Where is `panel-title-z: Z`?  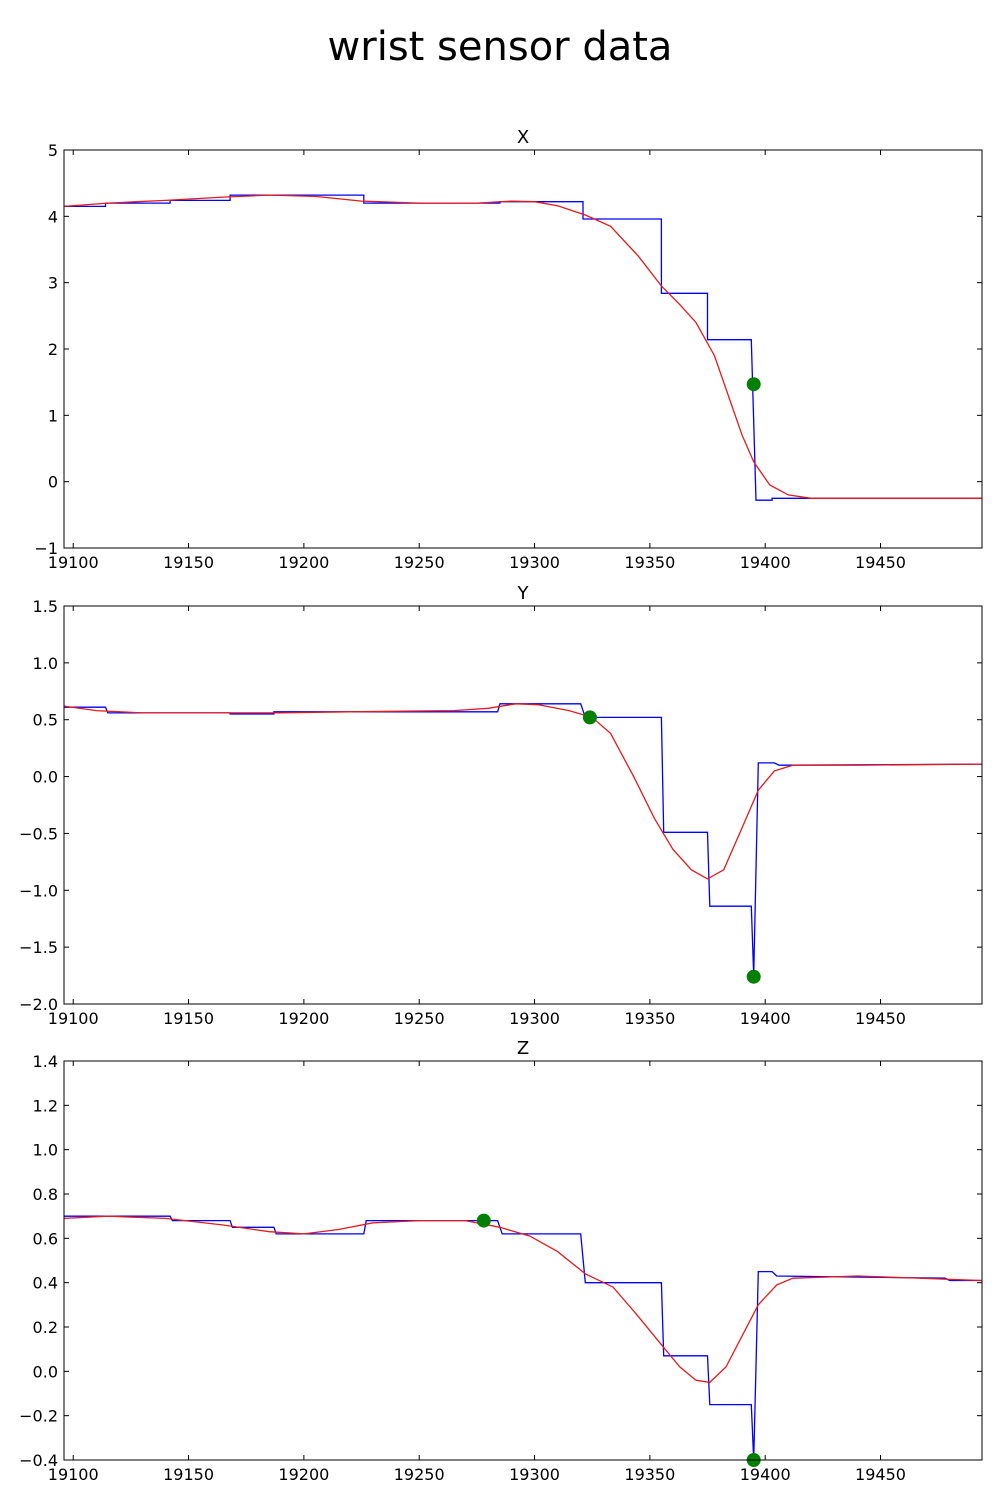
panel-title-z: Z is located at coordinates (523, 1048).